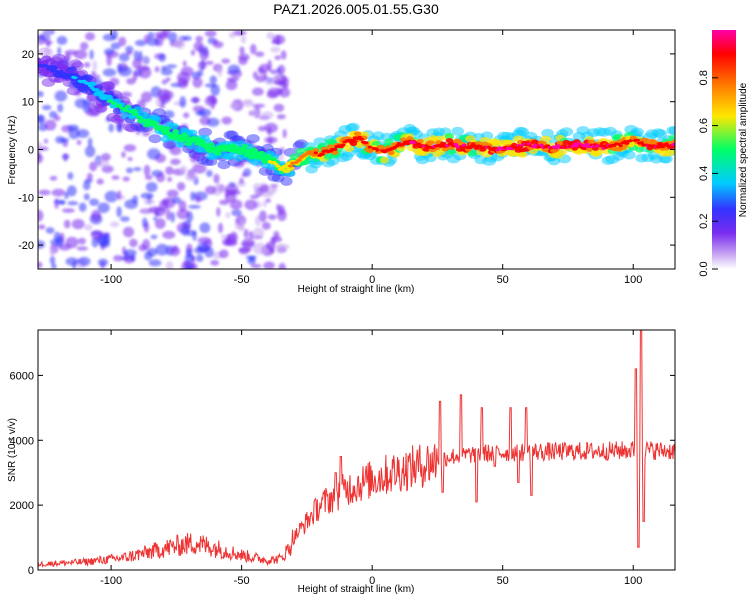 This screenshot has width=750, height=600. Describe the element at coordinates (704, 268) in the screenshot. I see `colorbar-tick-label: 0.0` at that location.